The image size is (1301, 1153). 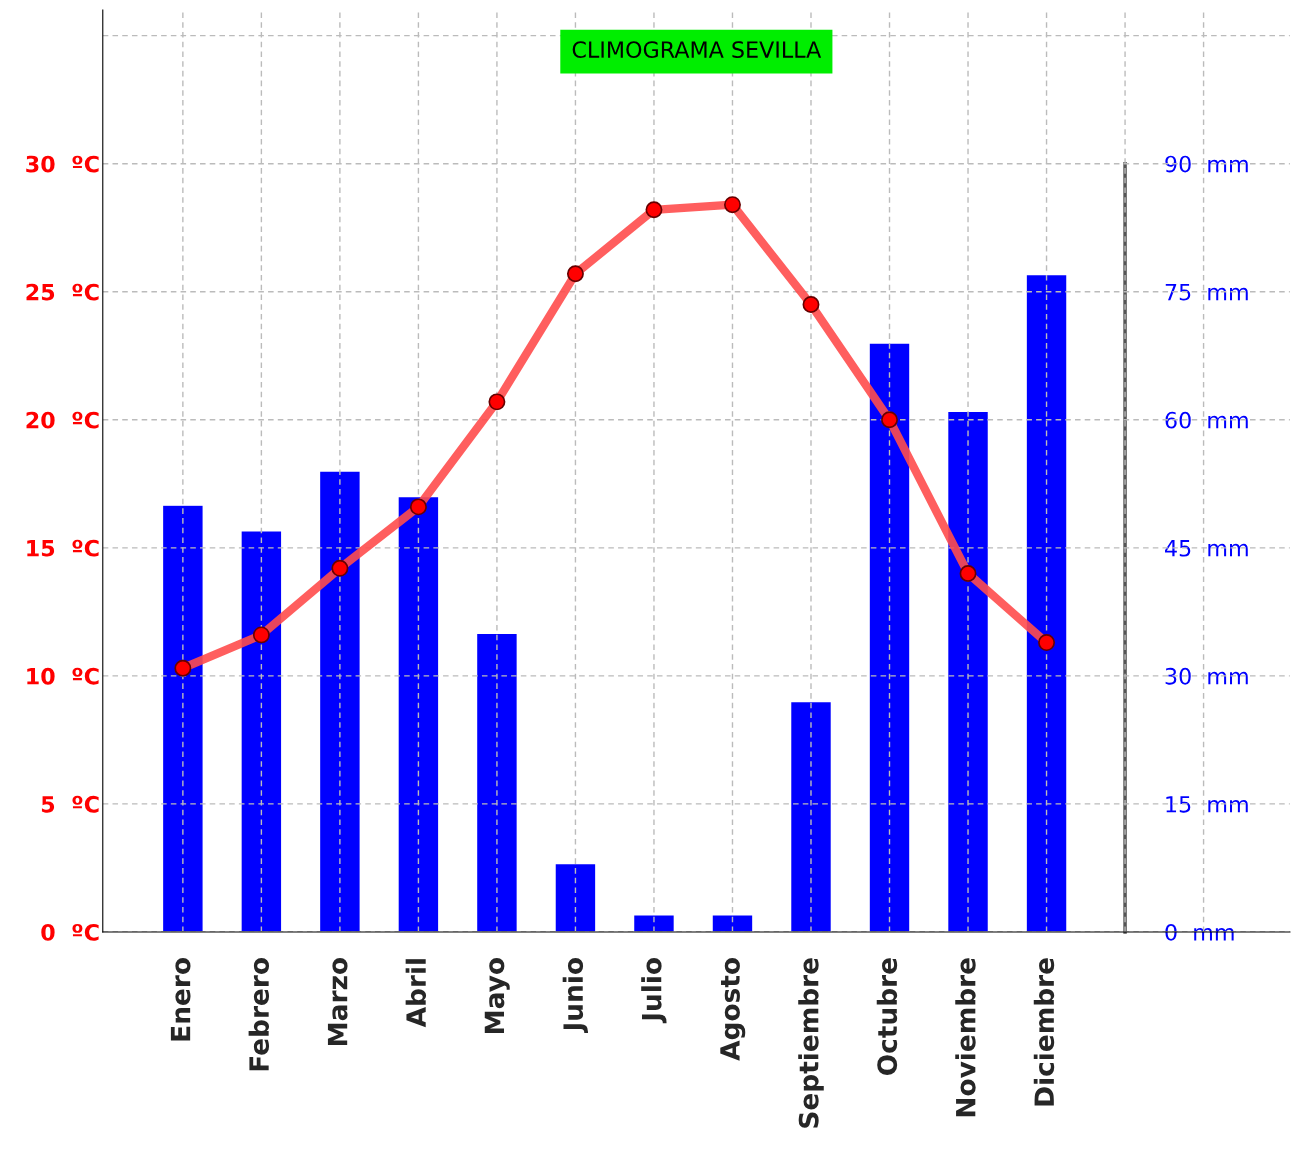 I want to click on y-tick-label: 5 ºC, so click(x=70, y=804).